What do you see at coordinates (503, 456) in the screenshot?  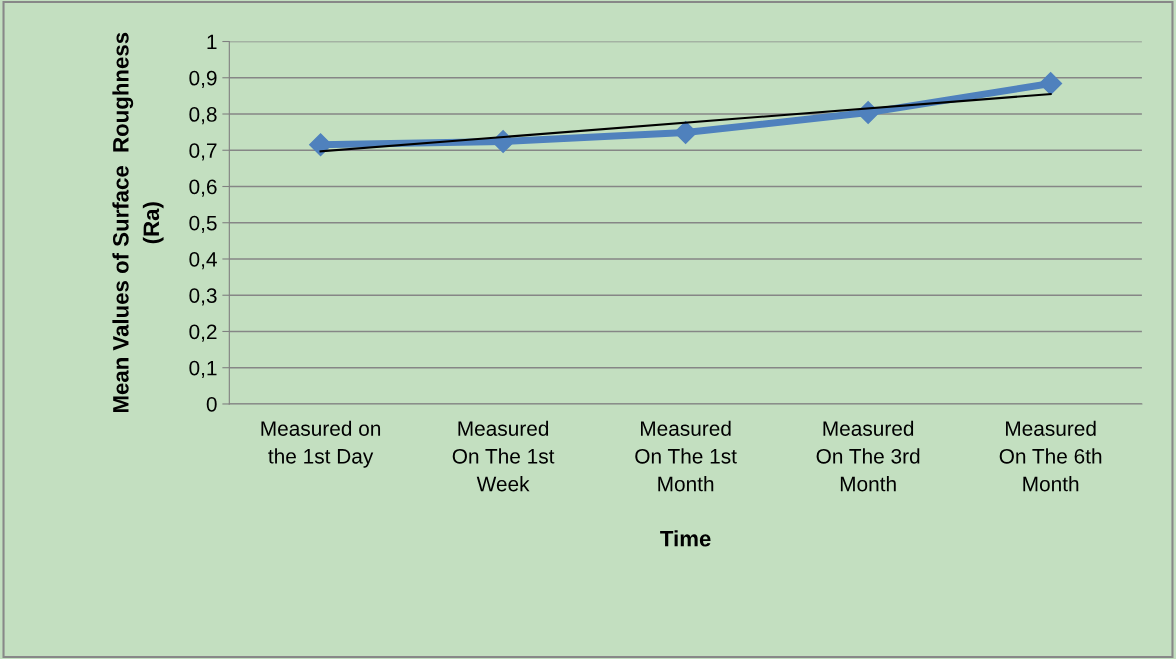 I see `x-tick-label: Measured On The 1st Week` at bounding box center [503, 456].